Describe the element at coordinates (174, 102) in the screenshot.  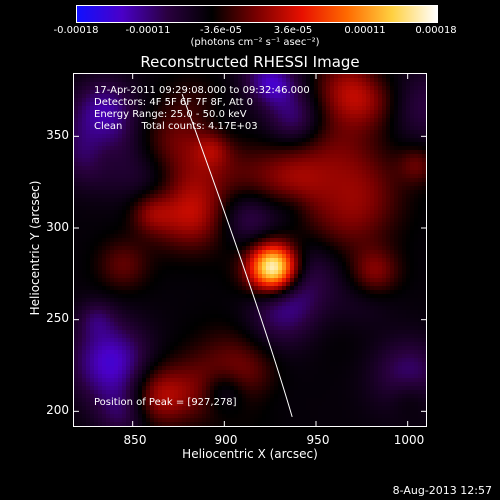
I see `detectors-label: Detectors: 4F 5F 6F 7F 8F, Att 0` at that location.